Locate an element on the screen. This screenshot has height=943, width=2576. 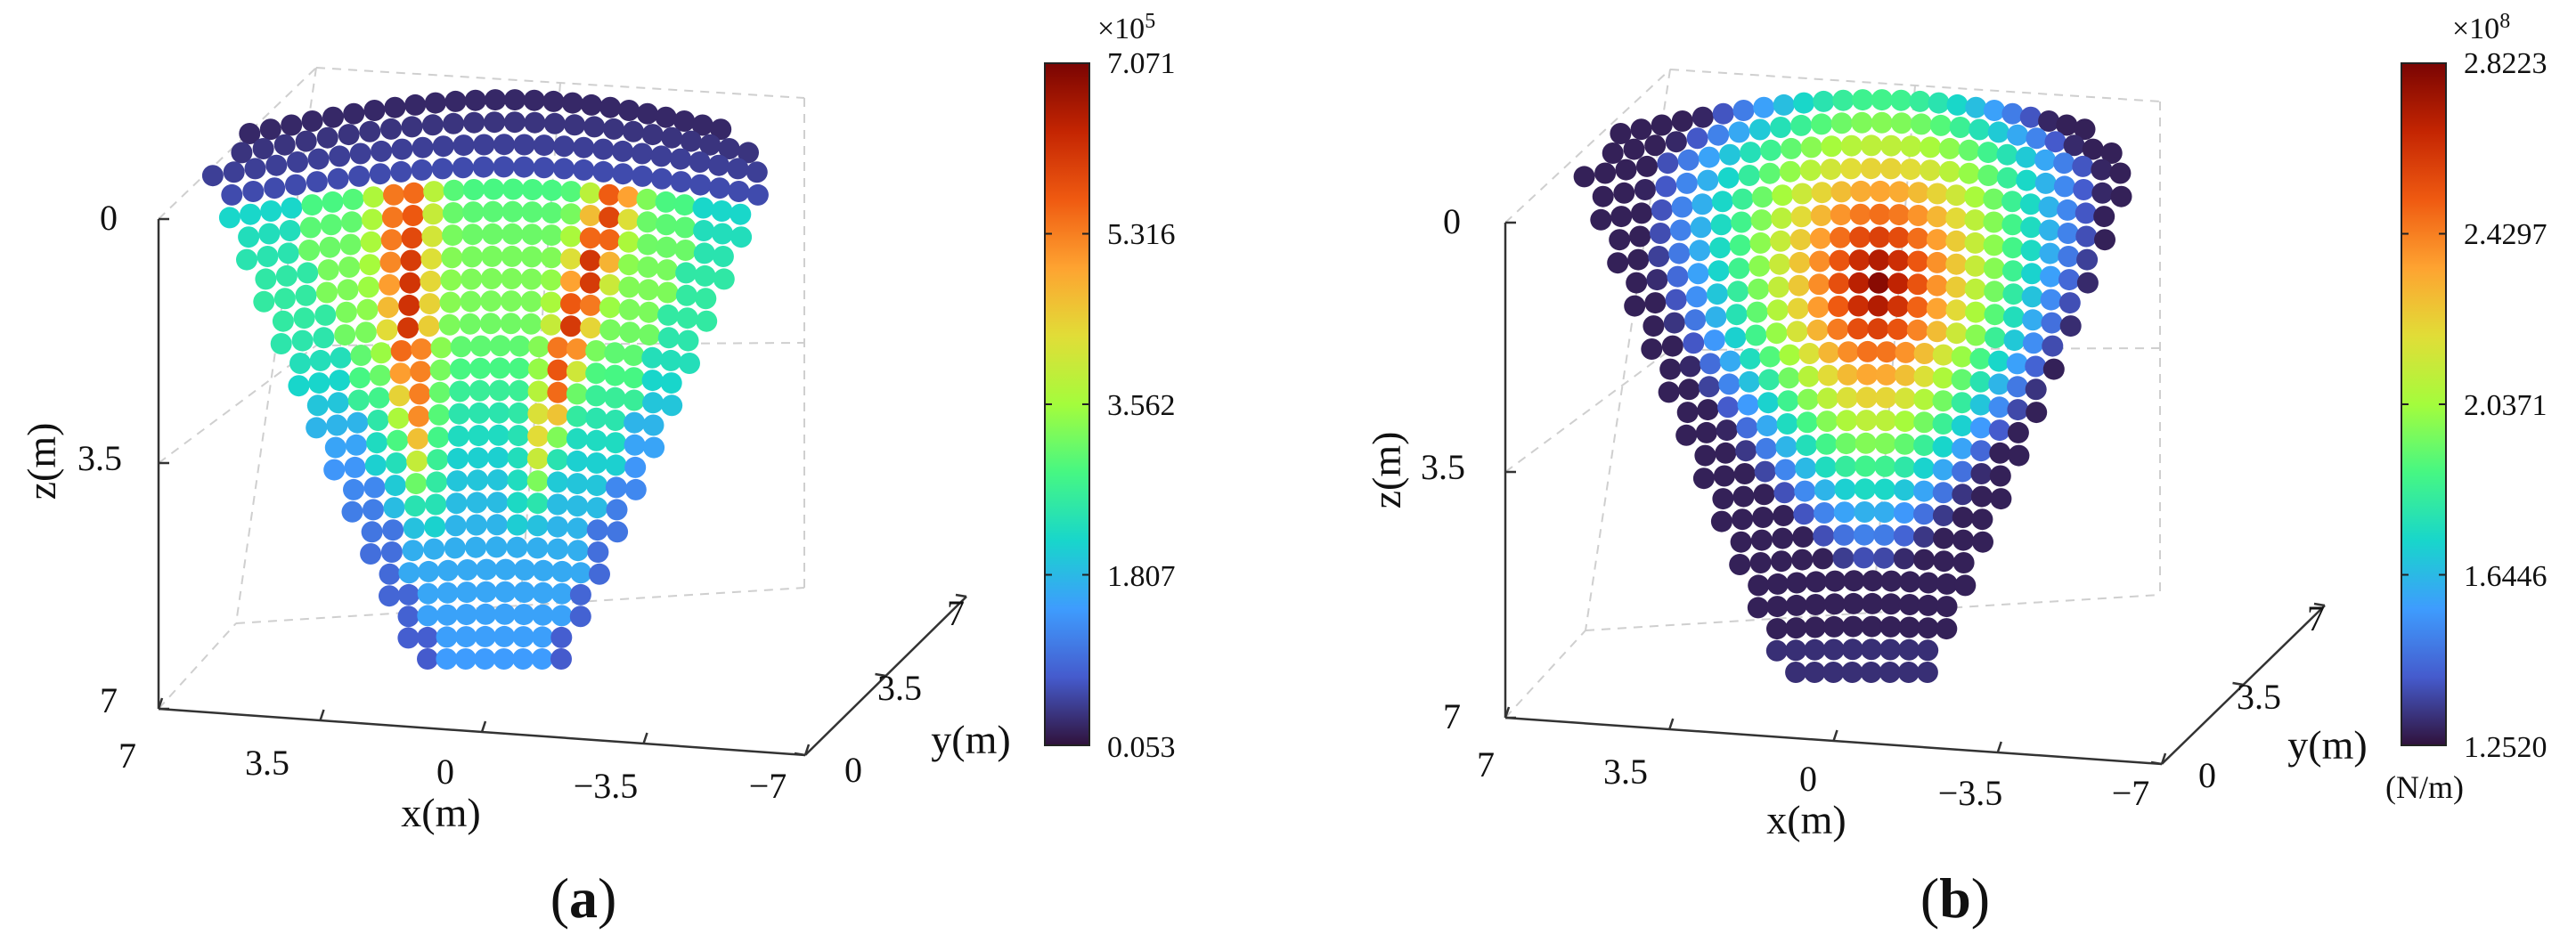
panel-a-colorbar-tick-label: 7.071 is located at coordinates (1142, 63).